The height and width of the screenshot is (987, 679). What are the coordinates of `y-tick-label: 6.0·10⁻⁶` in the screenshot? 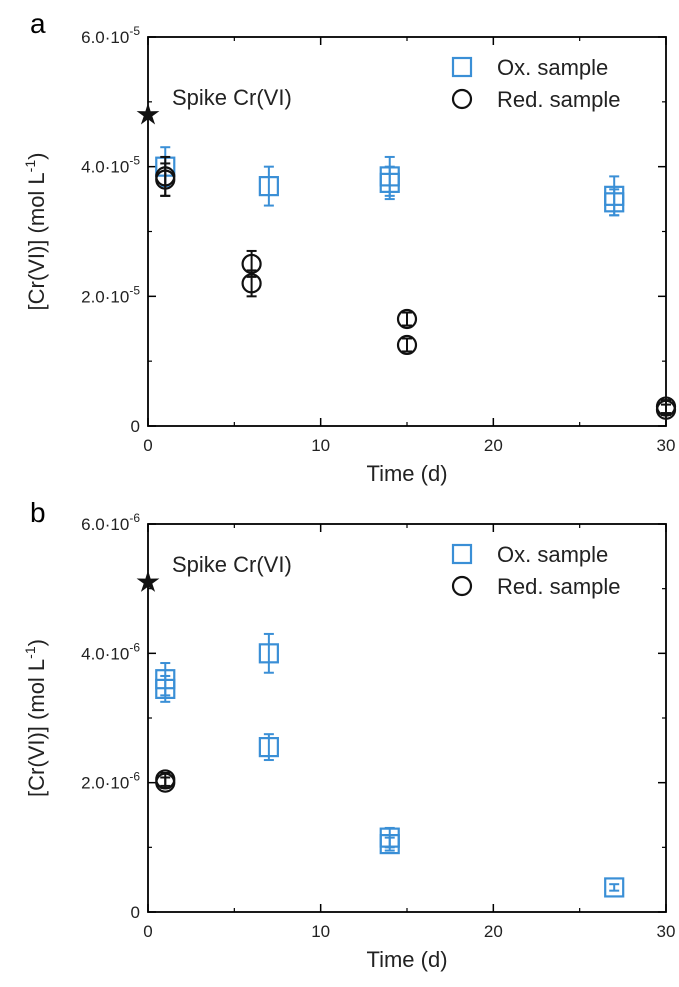 It's located at (110, 522).